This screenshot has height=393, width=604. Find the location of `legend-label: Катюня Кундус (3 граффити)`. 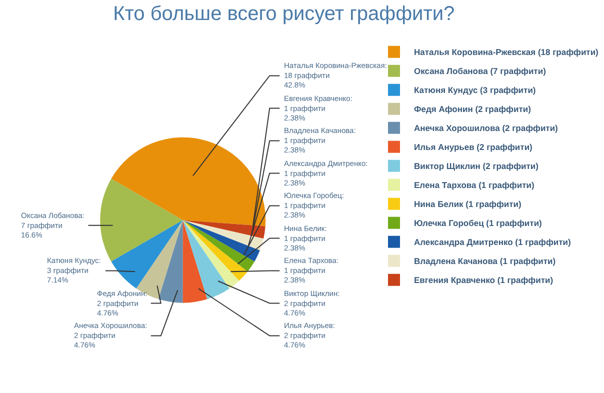

legend-label: Катюня Кундус (3 граффити) is located at coordinates (475, 90).